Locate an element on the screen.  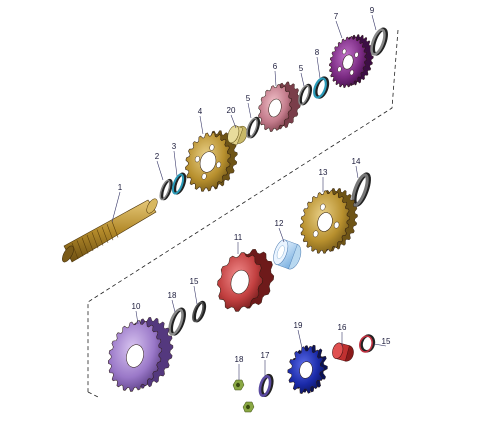
callout-8-circlip: 8 is located at coordinates (317, 52).